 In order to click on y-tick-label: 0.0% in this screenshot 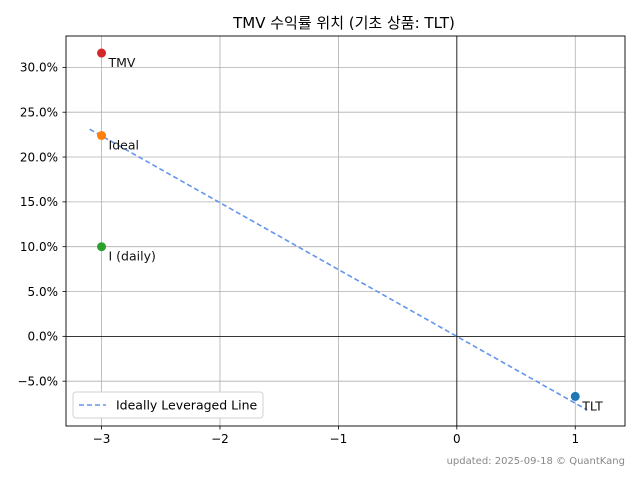, I will do `click(43, 337)`.